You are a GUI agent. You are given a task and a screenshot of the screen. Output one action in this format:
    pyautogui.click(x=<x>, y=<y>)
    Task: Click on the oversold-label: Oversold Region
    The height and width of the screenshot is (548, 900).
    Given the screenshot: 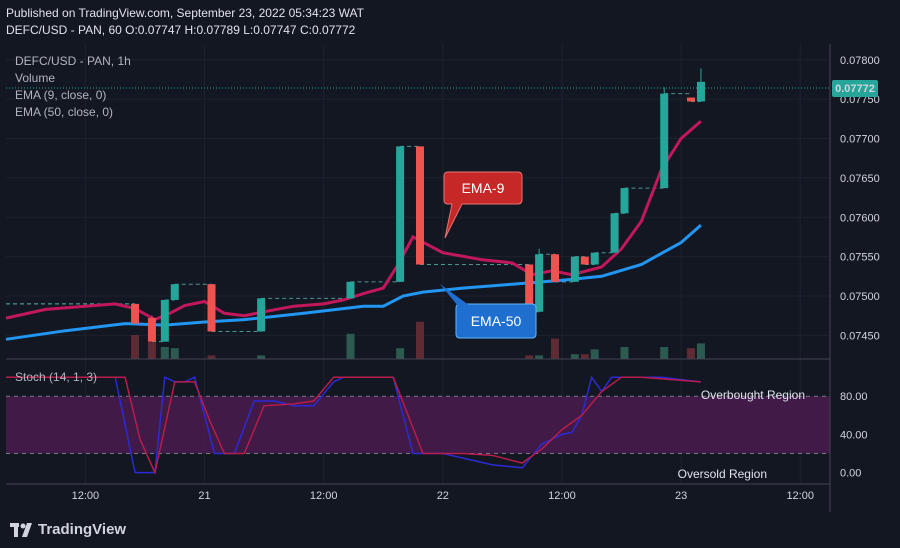 What is the action you would take?
    pyautogui.click(x=722, y=474)
    